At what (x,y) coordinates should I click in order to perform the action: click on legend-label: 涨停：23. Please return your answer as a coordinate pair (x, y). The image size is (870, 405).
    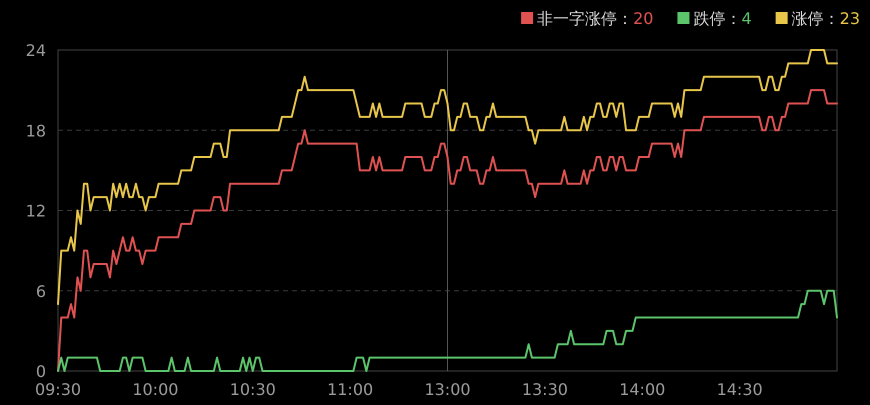
    Looking at the image, I should click on (826, 18).